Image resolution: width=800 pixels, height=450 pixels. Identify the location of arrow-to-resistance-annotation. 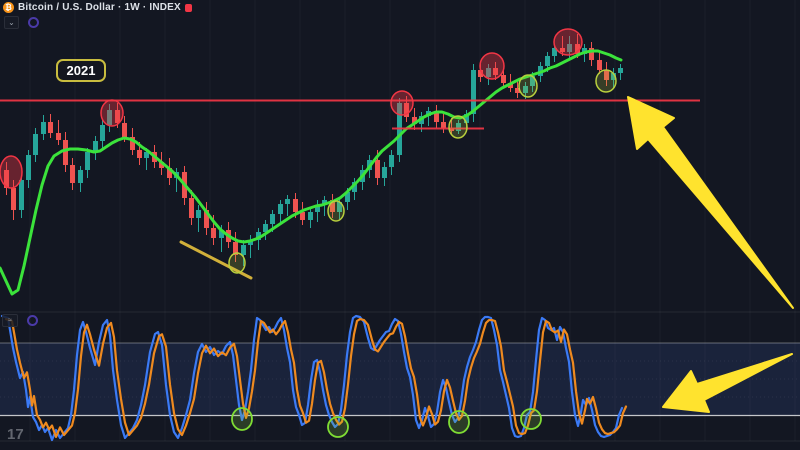
(710, 202).